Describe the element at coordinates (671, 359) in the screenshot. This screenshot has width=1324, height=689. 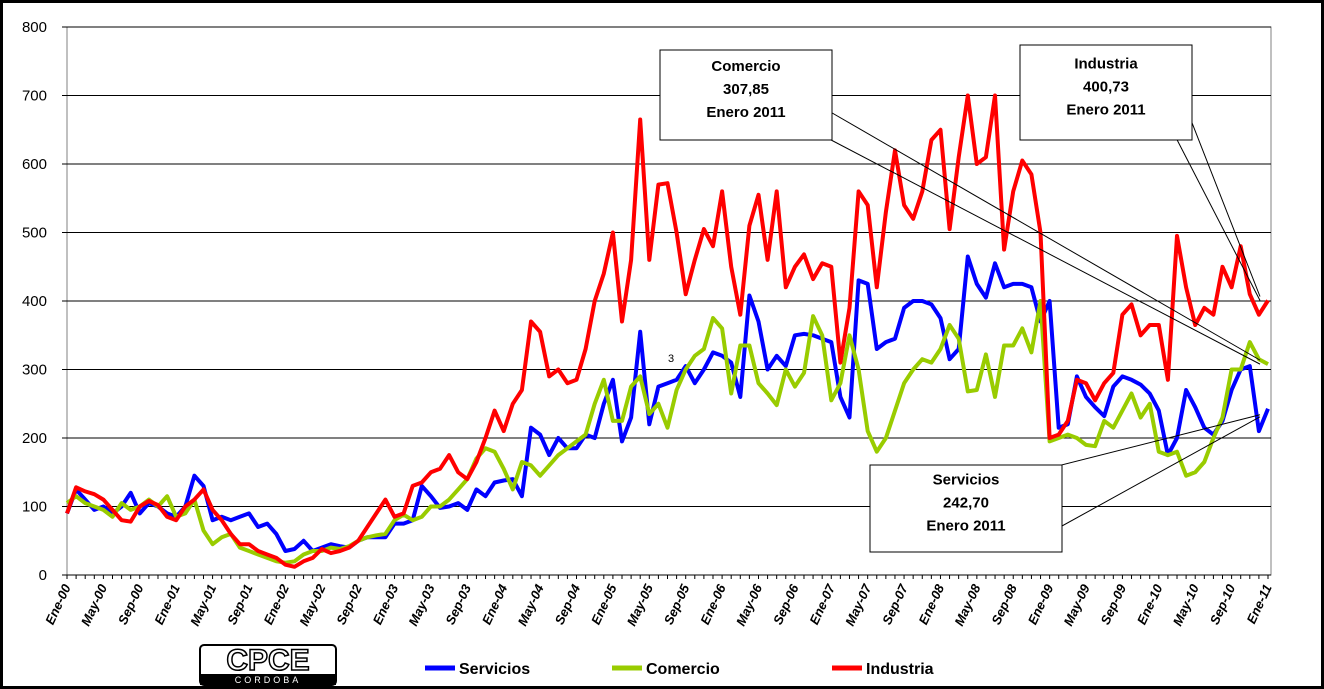
I see `stray-label: 3` at that location.